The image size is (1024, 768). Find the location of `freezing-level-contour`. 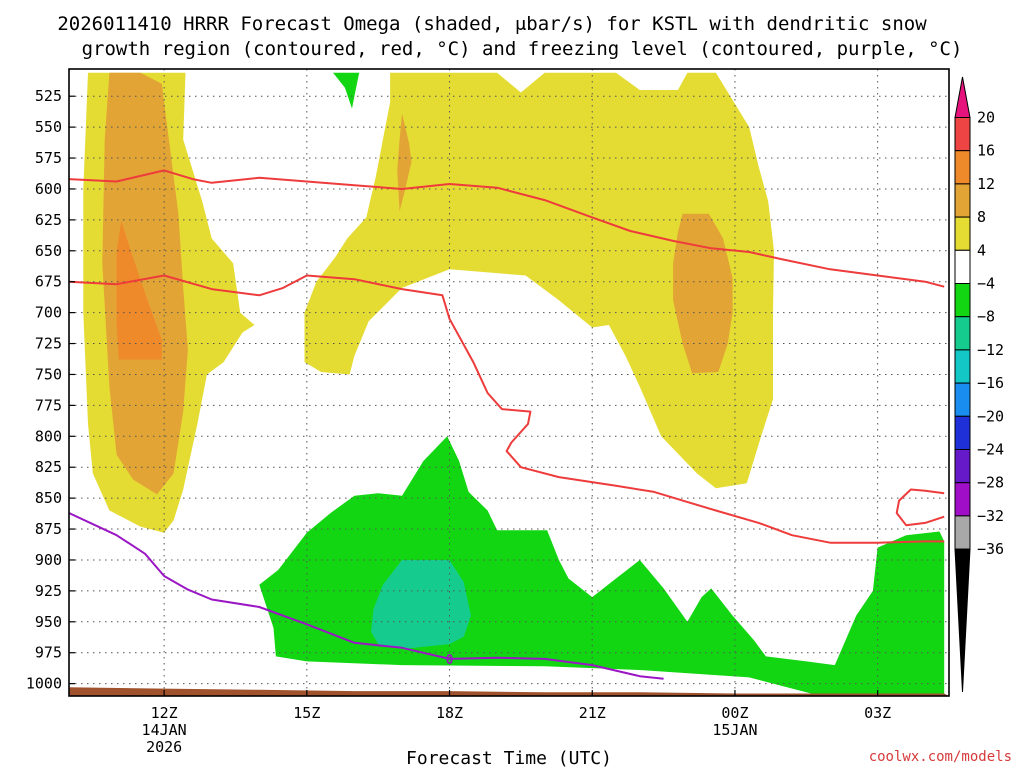

freezing-level-contour is located at coordinates (366, 596).